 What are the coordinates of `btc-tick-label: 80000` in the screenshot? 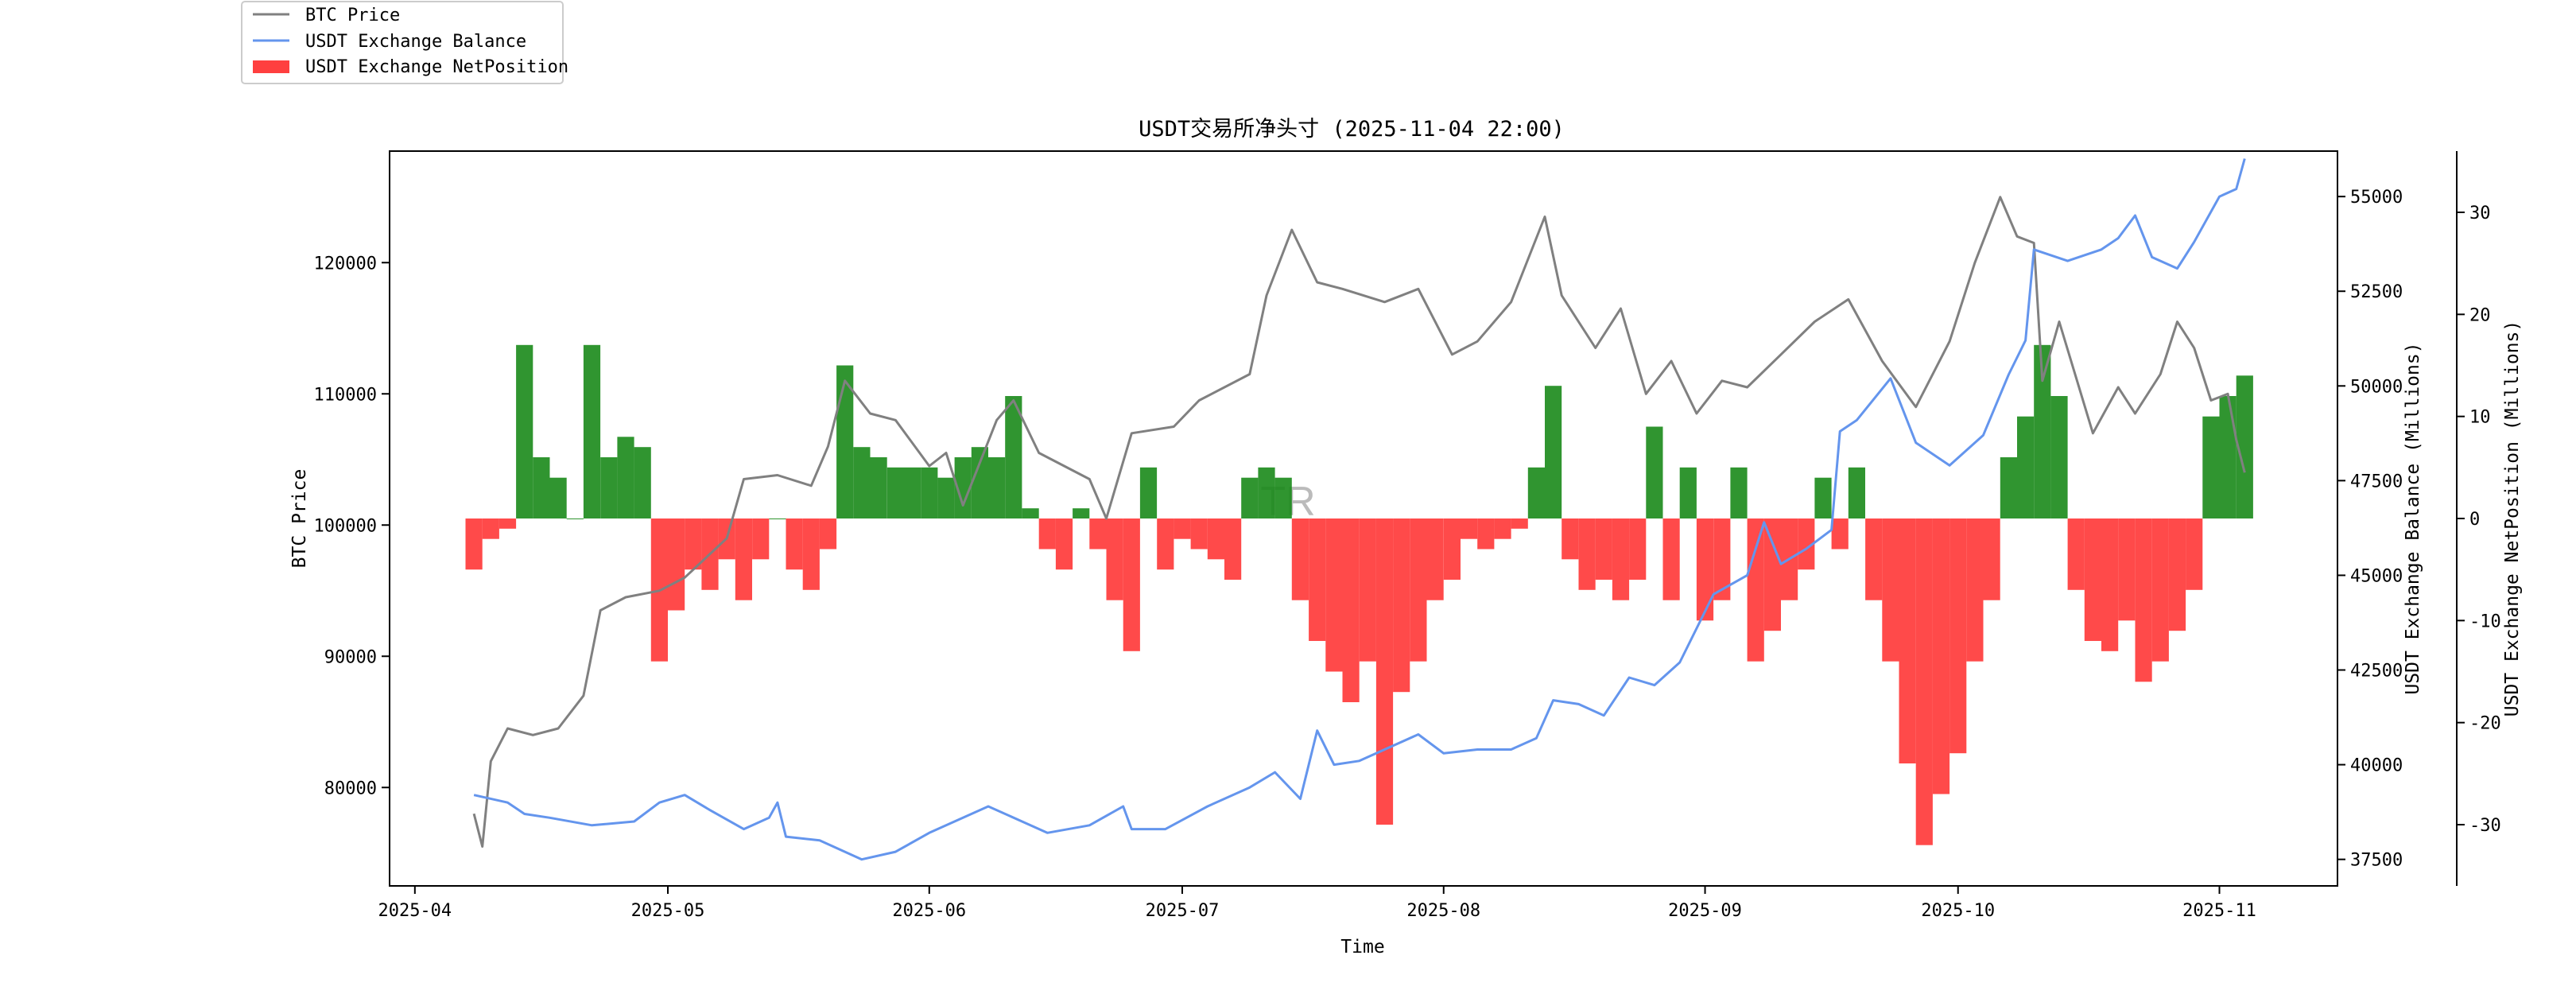 It's located at (351, 788).